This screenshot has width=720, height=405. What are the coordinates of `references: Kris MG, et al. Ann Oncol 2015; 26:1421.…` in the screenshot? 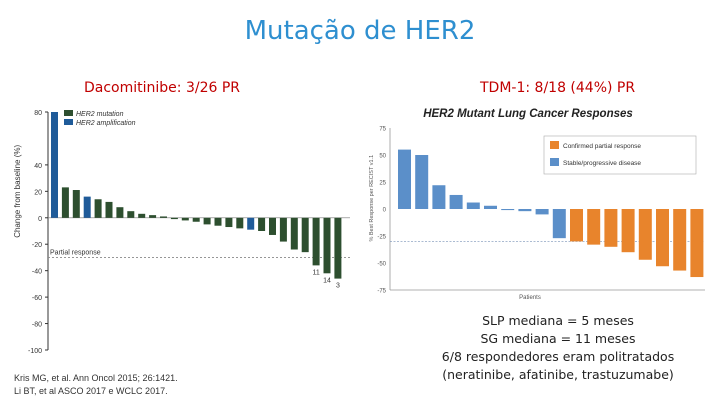 It's located at (96, 385).